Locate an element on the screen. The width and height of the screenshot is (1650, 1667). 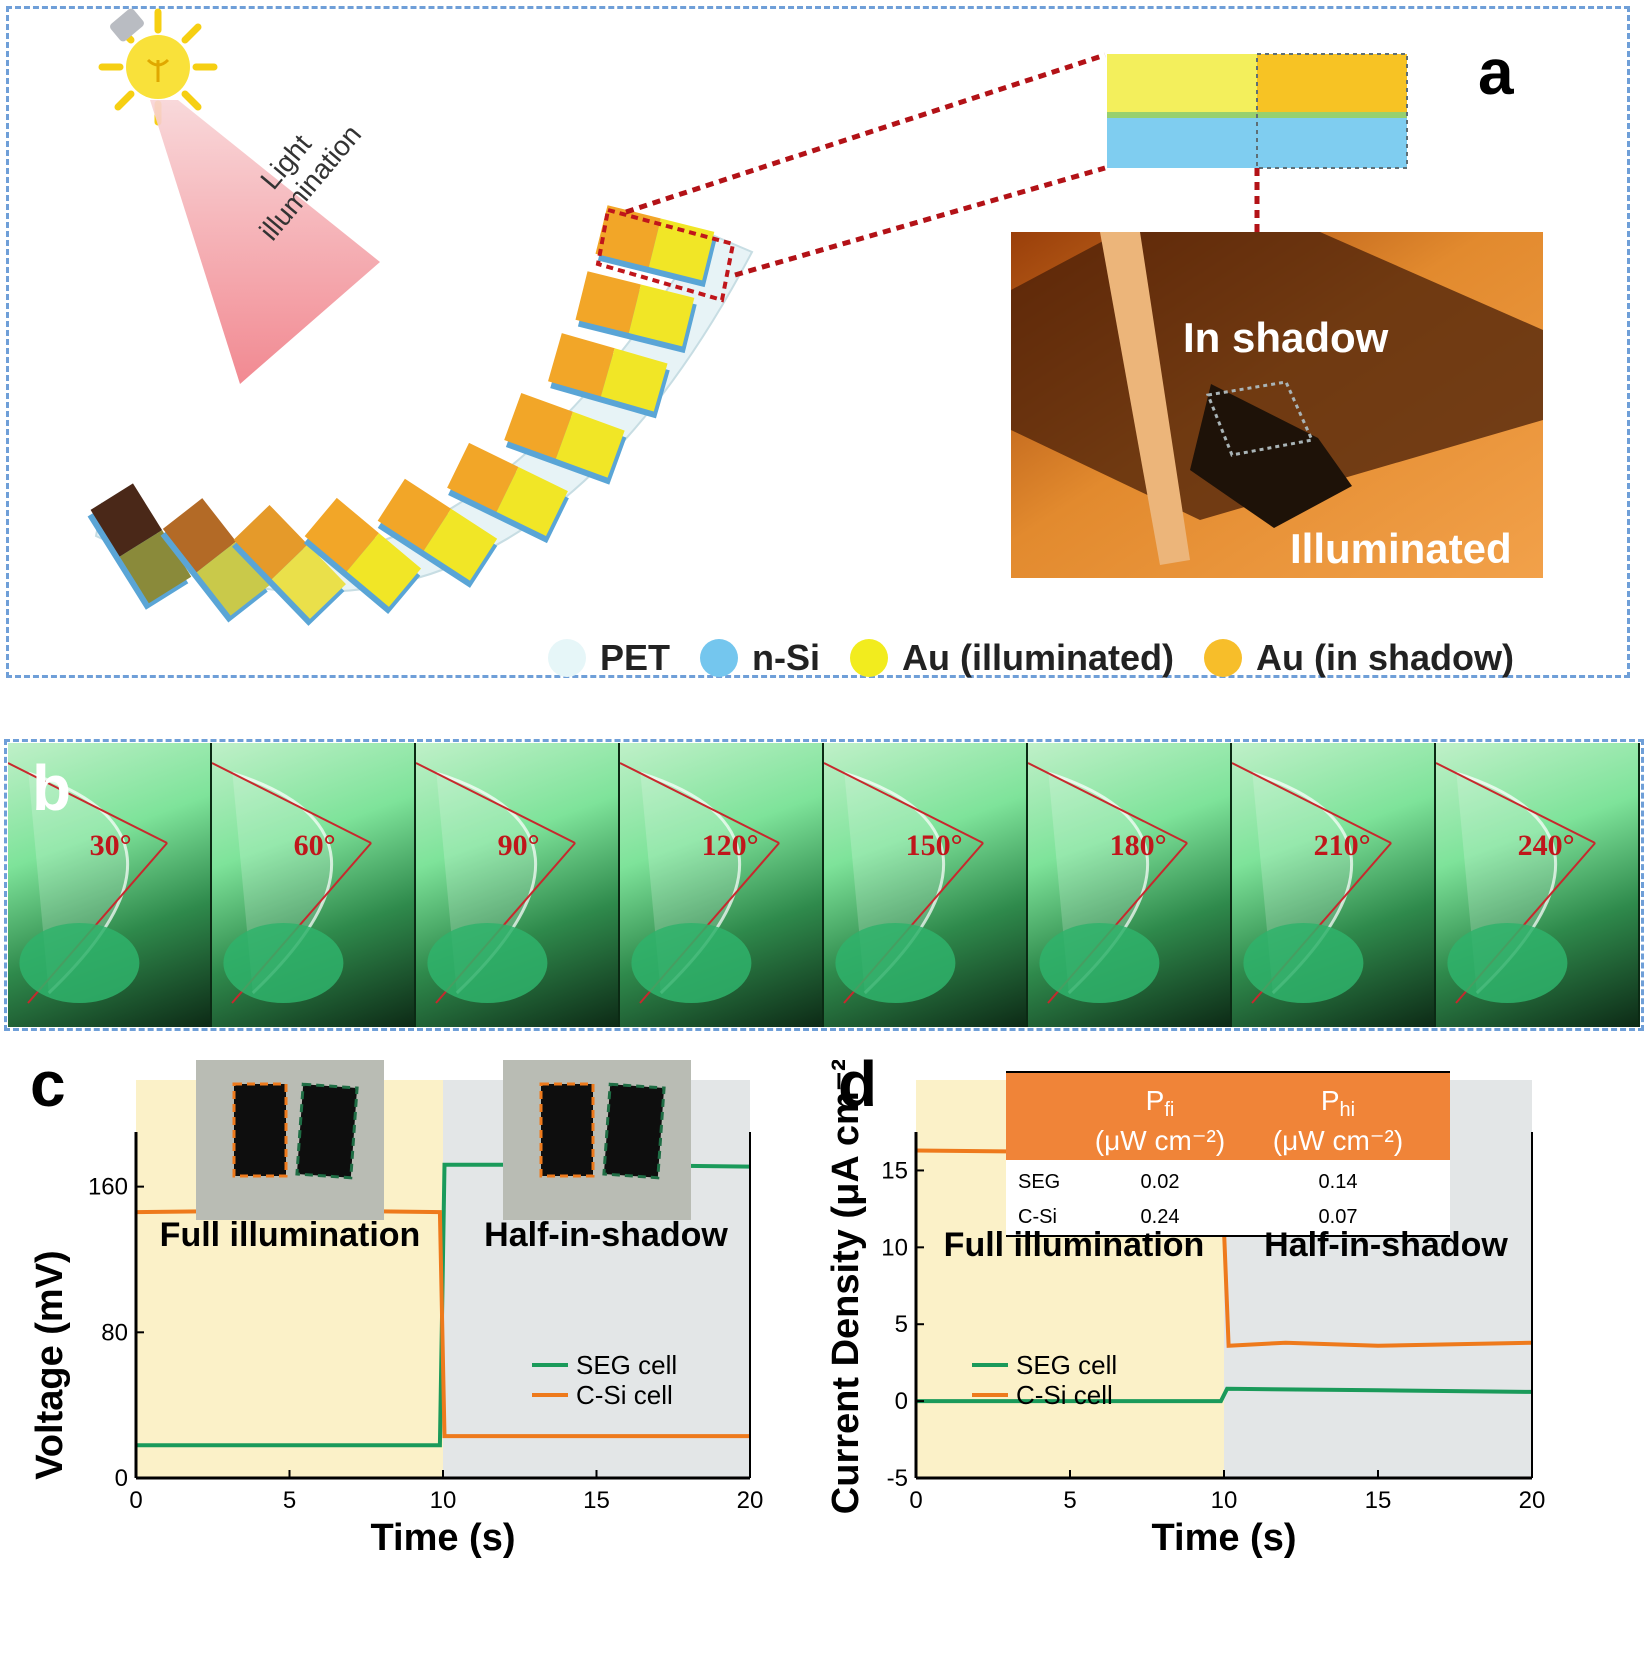
power-table-row-name-2: C-Si is located at coordinates (1037, 1217).